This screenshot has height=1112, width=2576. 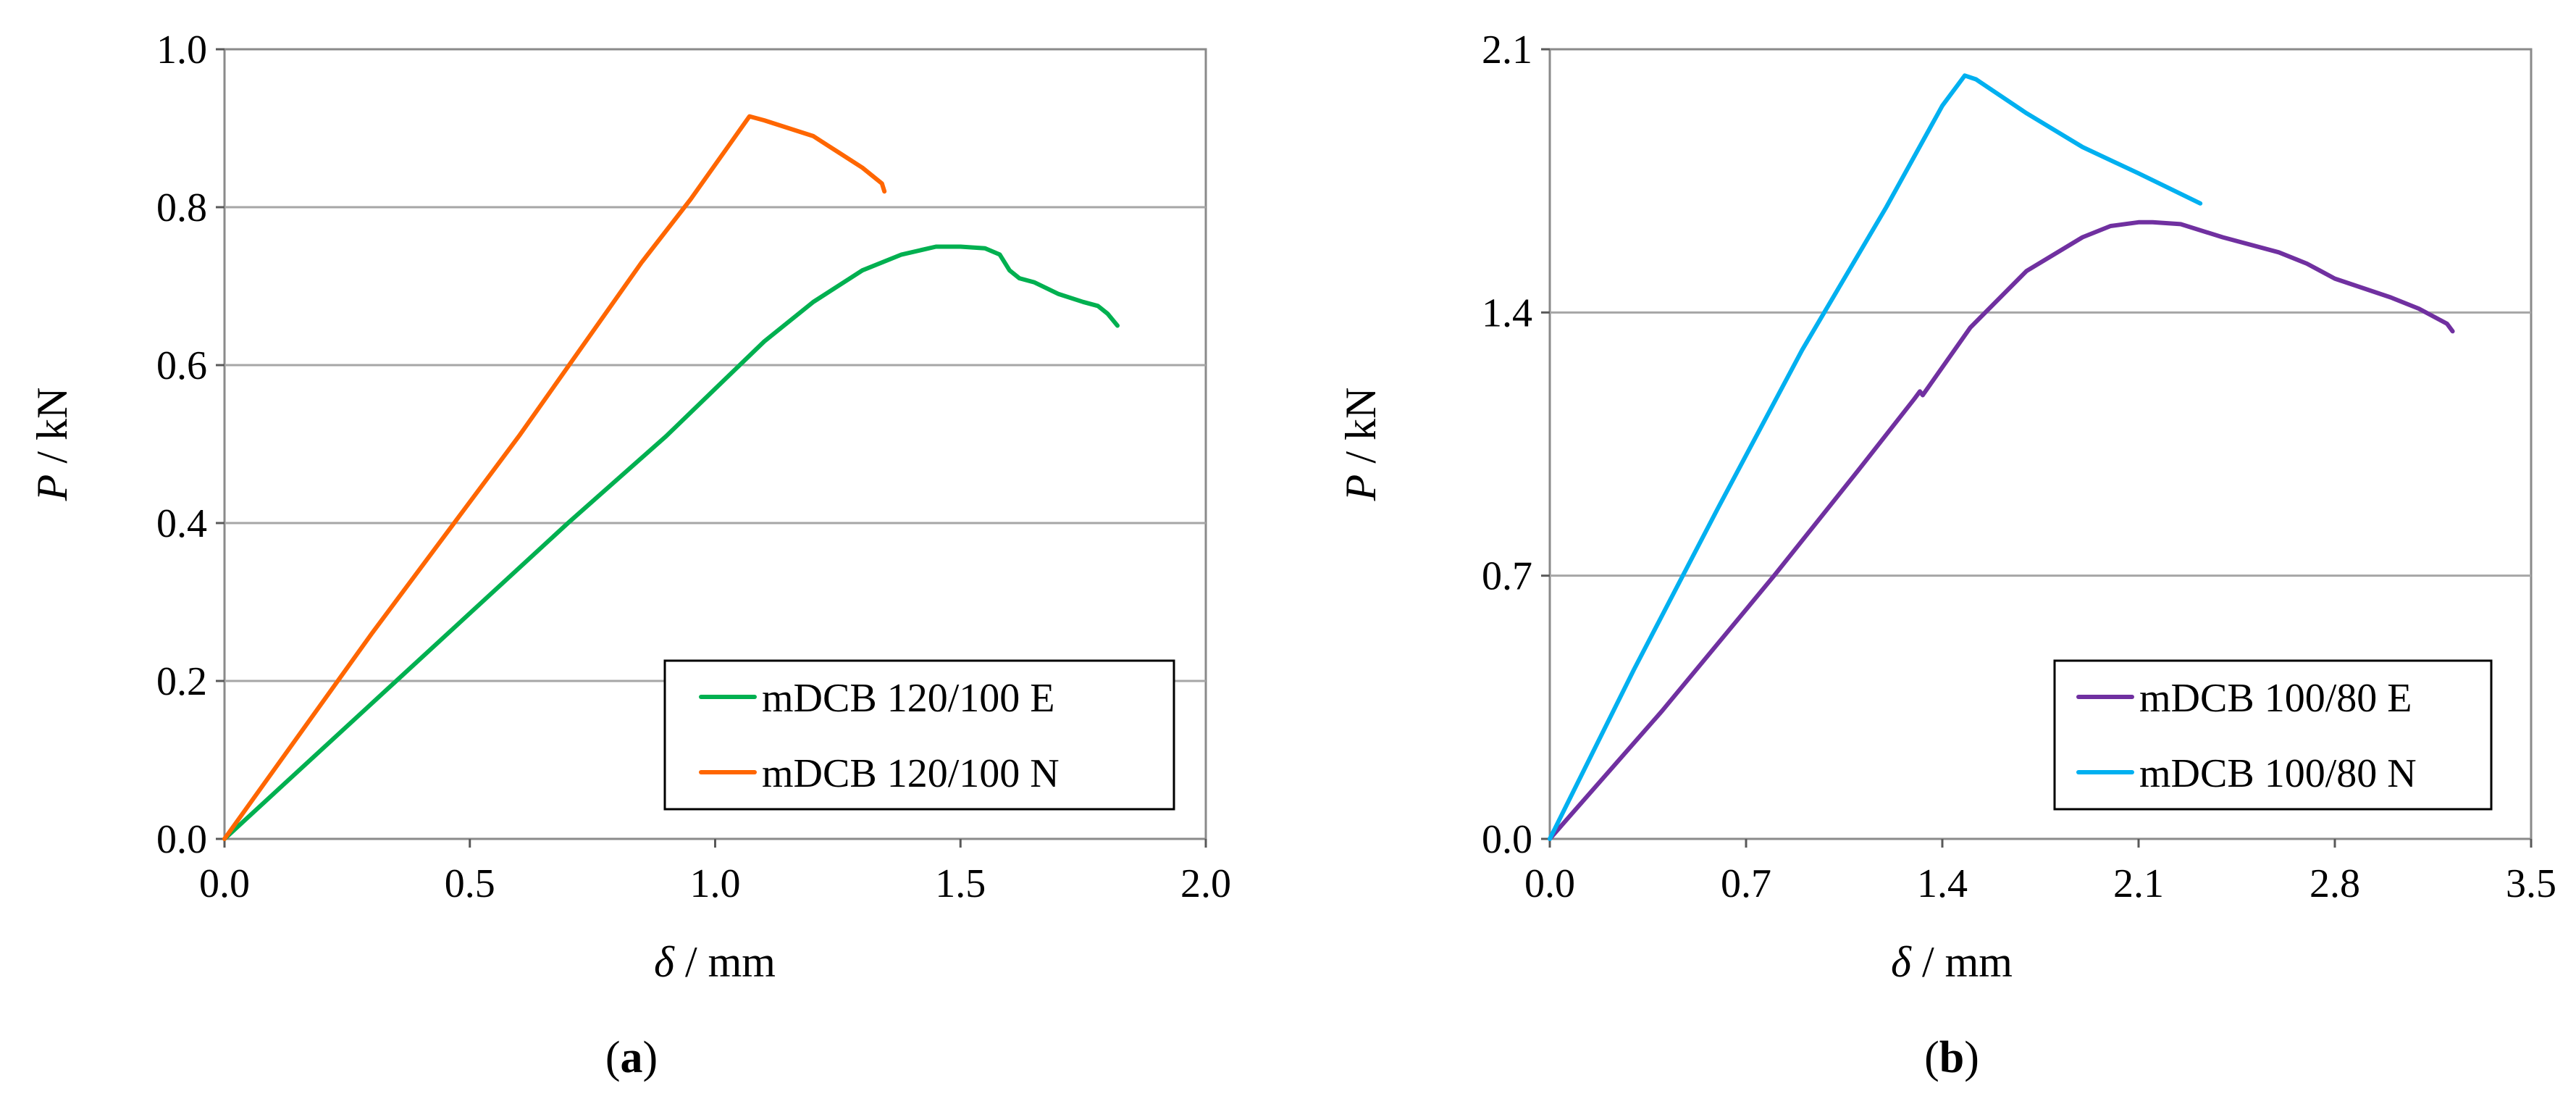 I want to click on panel-label: (b), so click(x=1951, y=1057).